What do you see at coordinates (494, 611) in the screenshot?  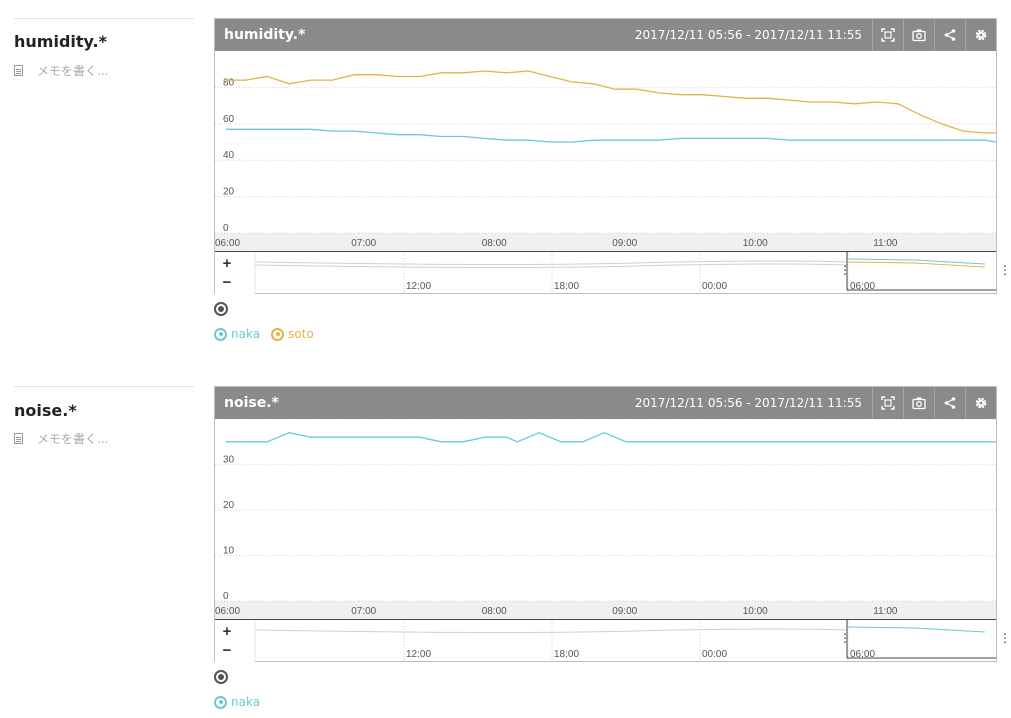 I see `x-tick-label: 08:00` at bounding box center [494, 611].